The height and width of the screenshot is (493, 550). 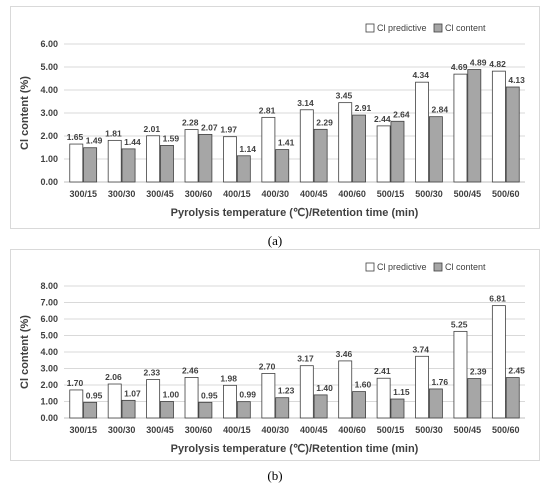 I want to click on x-tick-label: 500/15, so click(x=391, y=430).